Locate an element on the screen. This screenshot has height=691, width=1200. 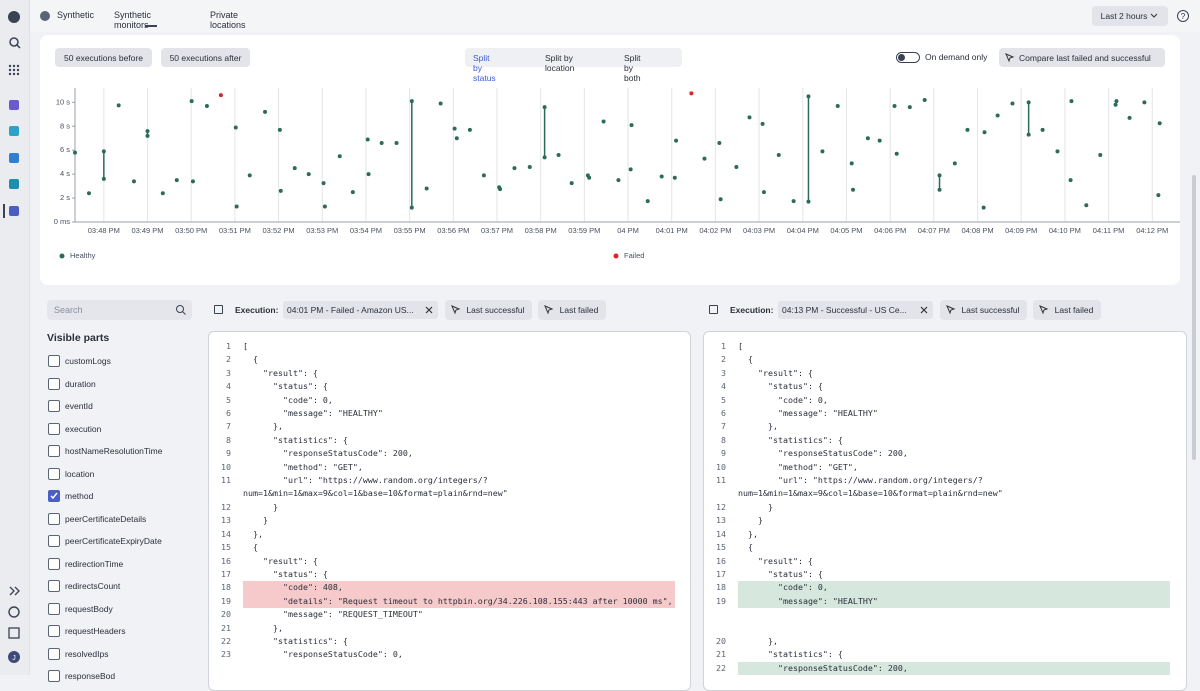
code-line: 19 "message": "HEALTHY" is located at coordinates (945, 601).